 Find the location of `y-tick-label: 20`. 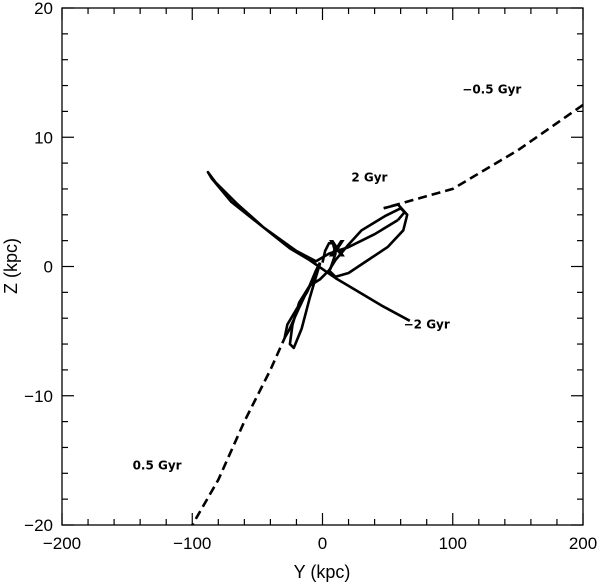

y-tick-label: 20 is located at coordinates (43, 9).